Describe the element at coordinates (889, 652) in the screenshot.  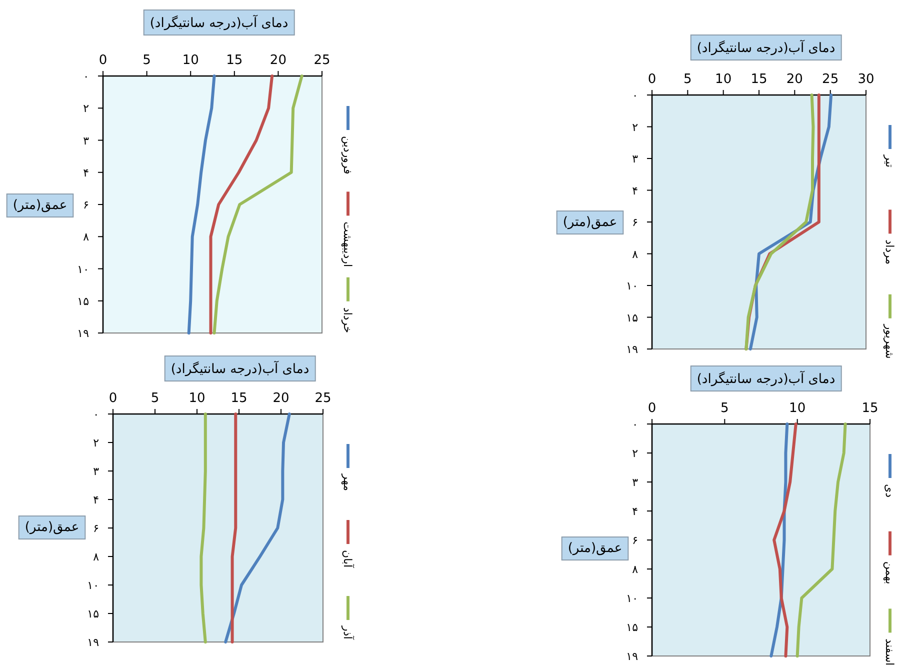
I see `legend-label: اسفند` at that location.